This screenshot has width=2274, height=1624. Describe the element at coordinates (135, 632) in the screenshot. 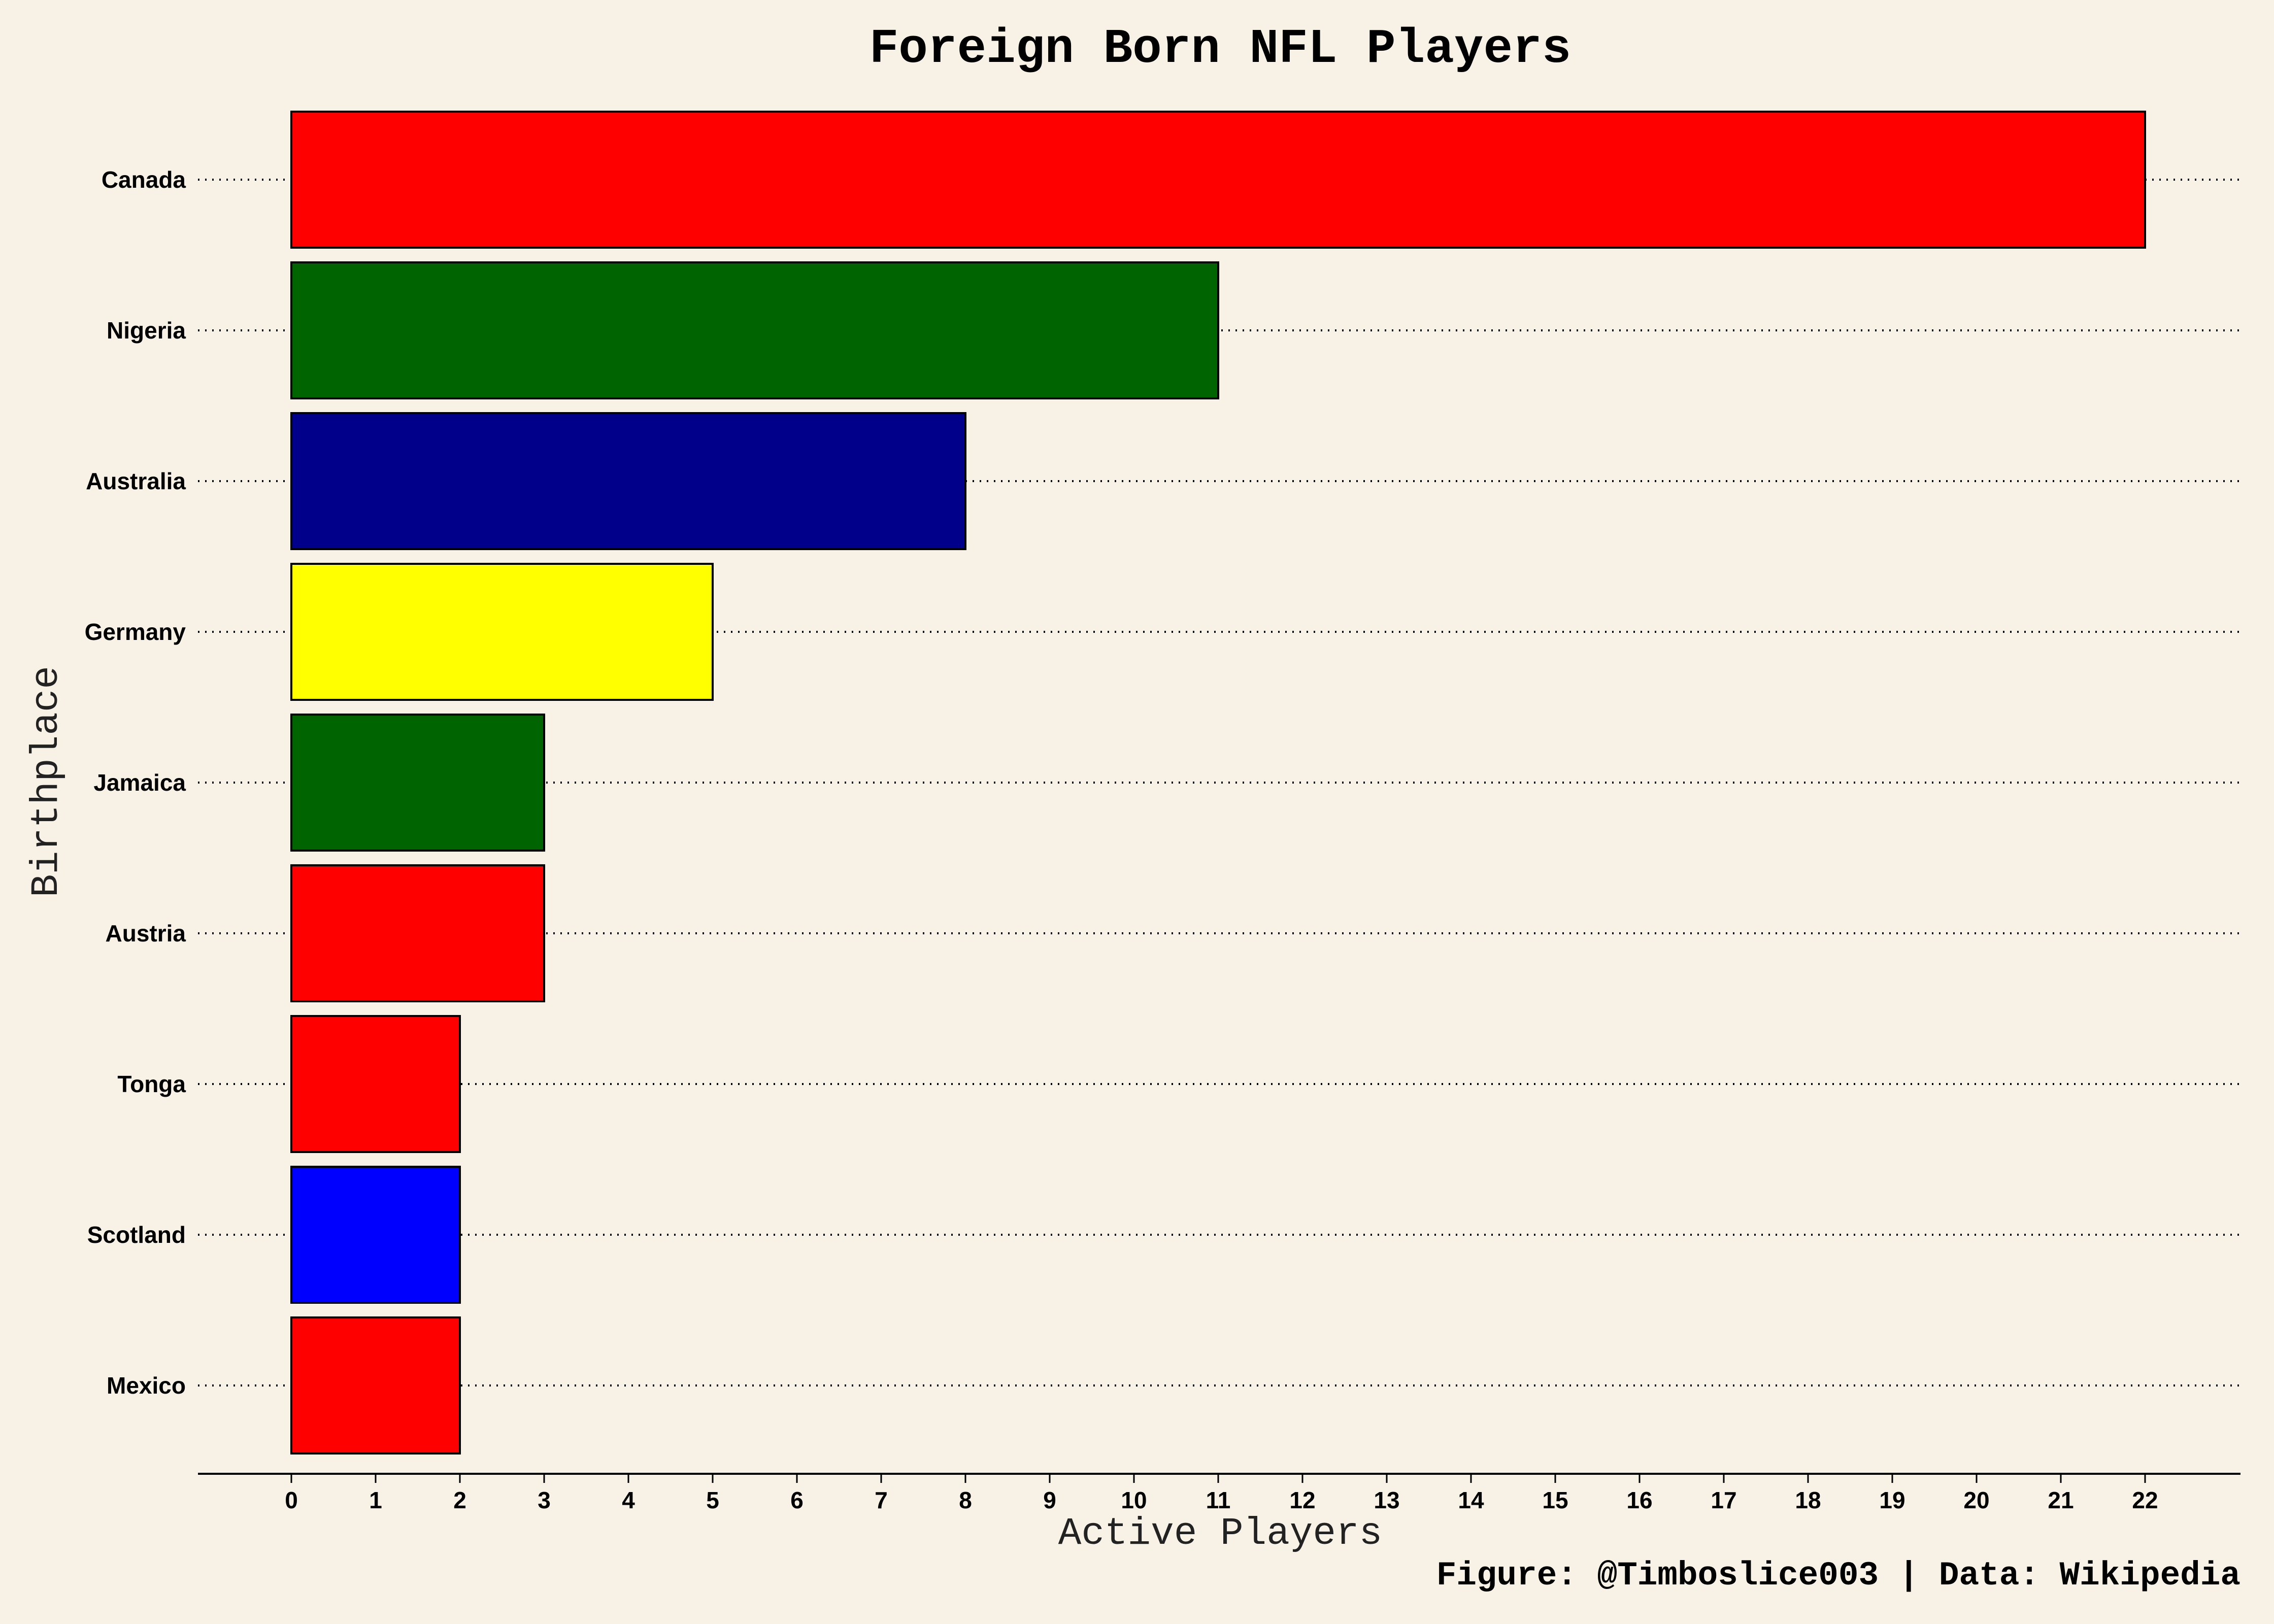

I see `y-tick-label: Germany` at that location.